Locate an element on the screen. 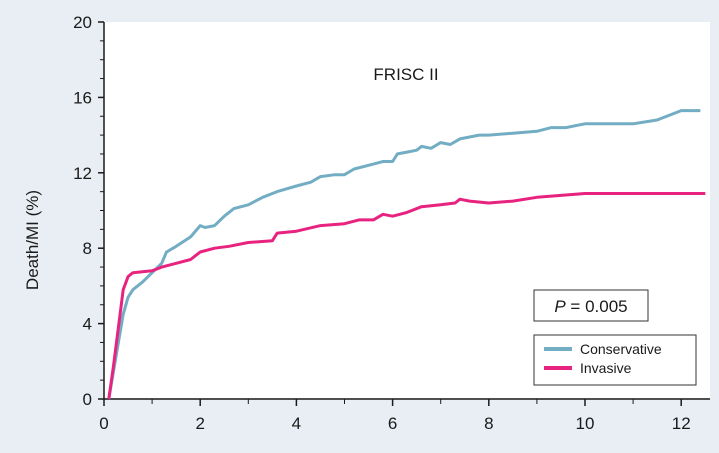 The height and width of the screenshot is (453, 719). x-tick-label: 0 is located at coordinates (103, 423).